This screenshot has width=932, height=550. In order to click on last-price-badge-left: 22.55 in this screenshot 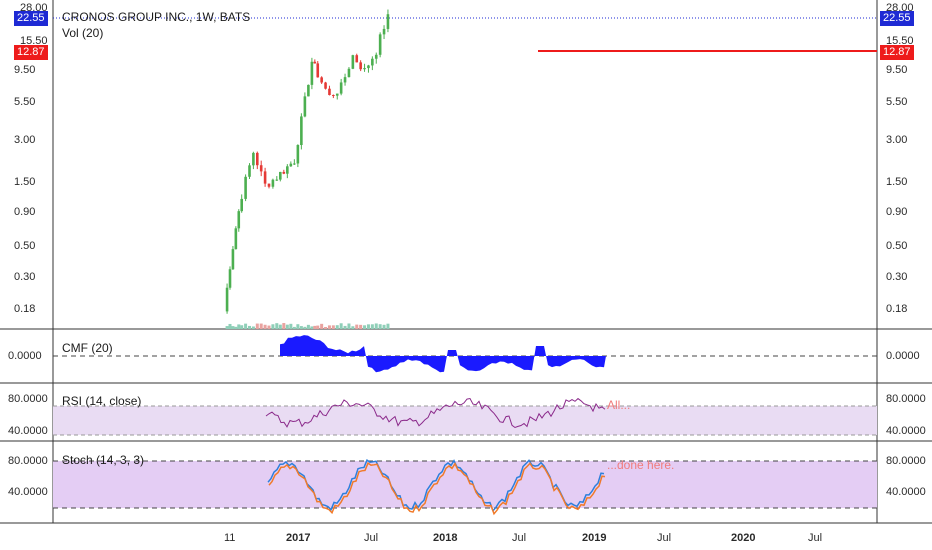, I will do `click(31, 18)`.